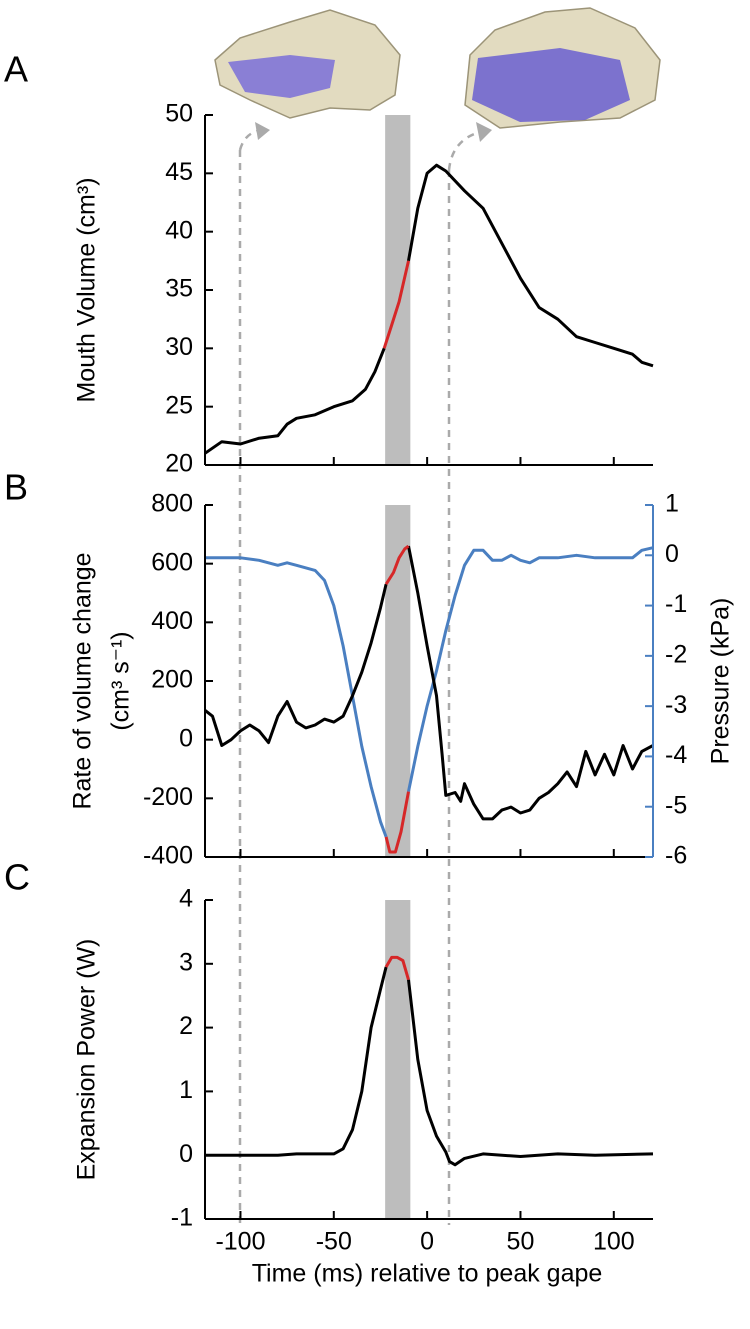  I want to click on y-tick-label: 50, so click(179, 114).